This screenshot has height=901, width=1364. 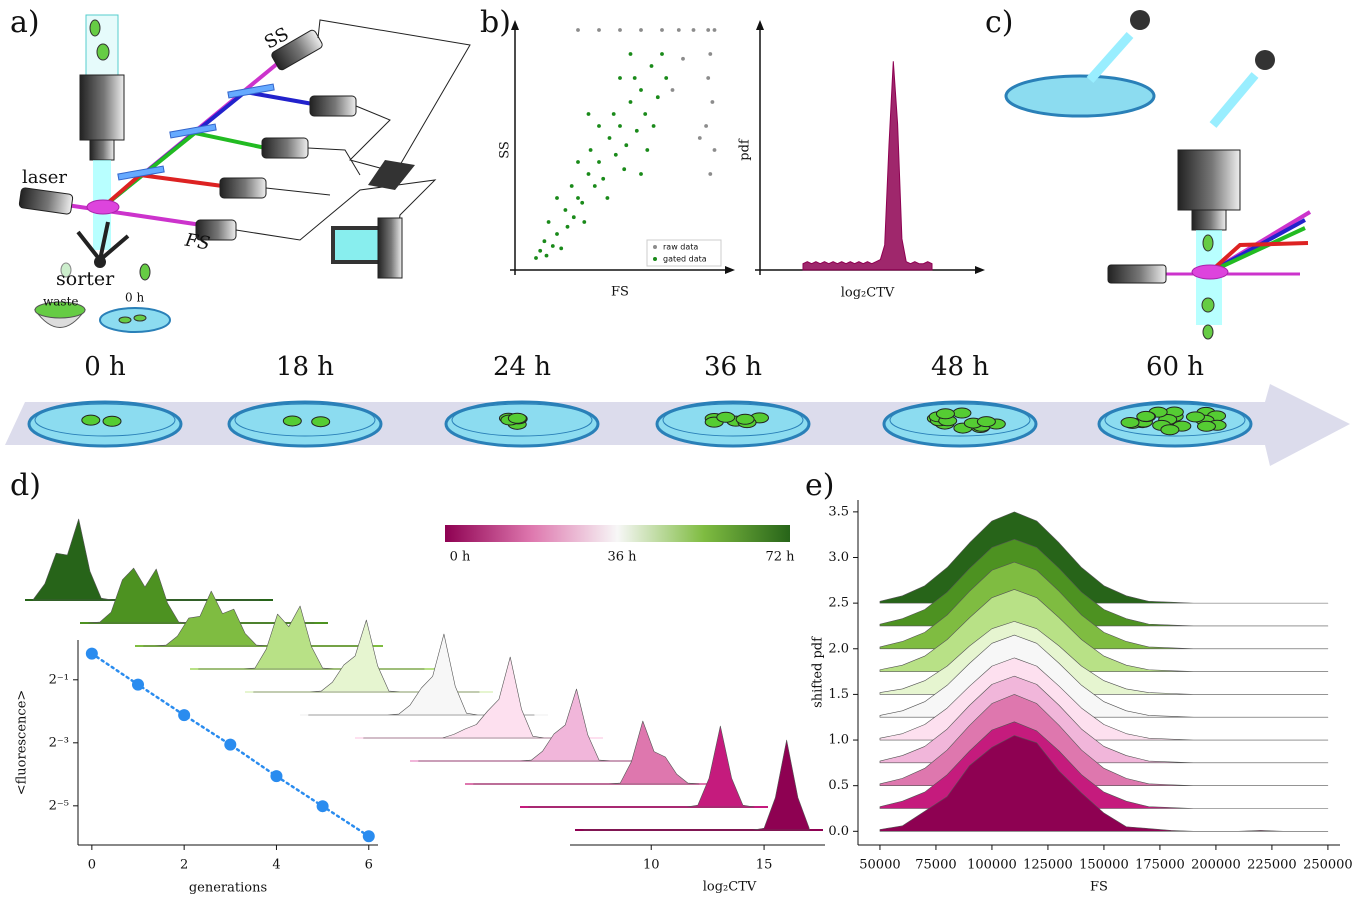 What do you see at coordinates (867, 166) in the screenshot?
I see `pdf-area` at bounding box center [867, 166].